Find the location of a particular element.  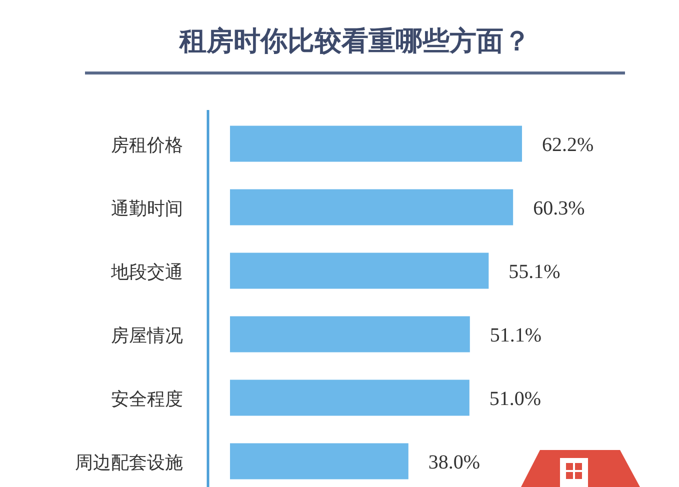

data-label: 55.1% is located at coordinates (534, 271).